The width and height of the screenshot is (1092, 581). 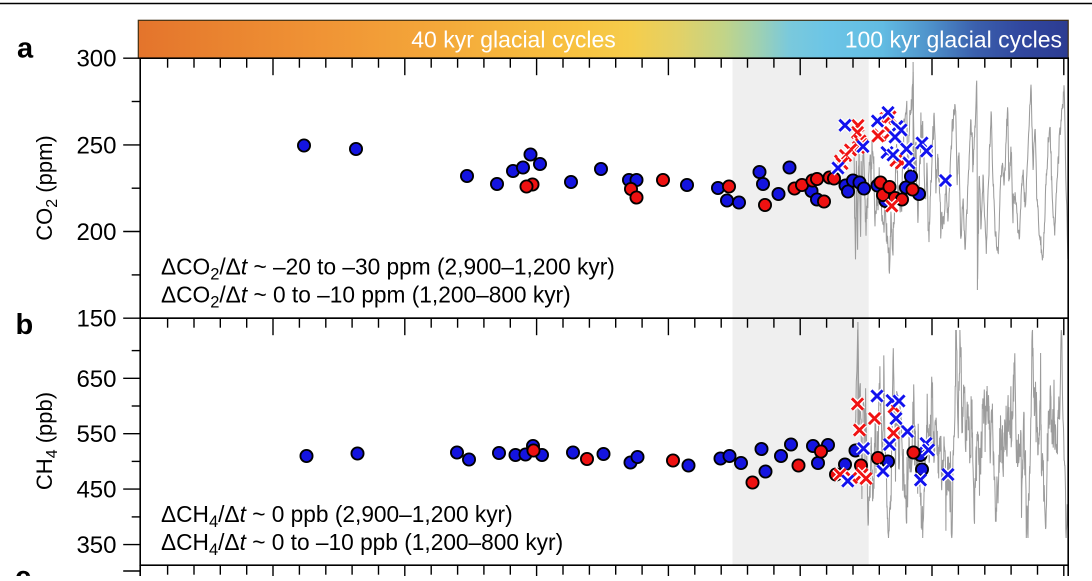 What do you see at coordinates (96, 145) in the screenshot?
I see `svg-text: 250` at bounding box center [96, 145].